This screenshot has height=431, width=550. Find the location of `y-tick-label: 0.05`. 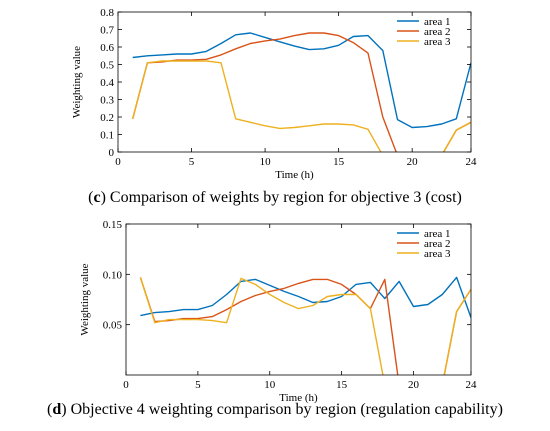

y-tick-label: 0.05 is located at coordinates (113, 326).